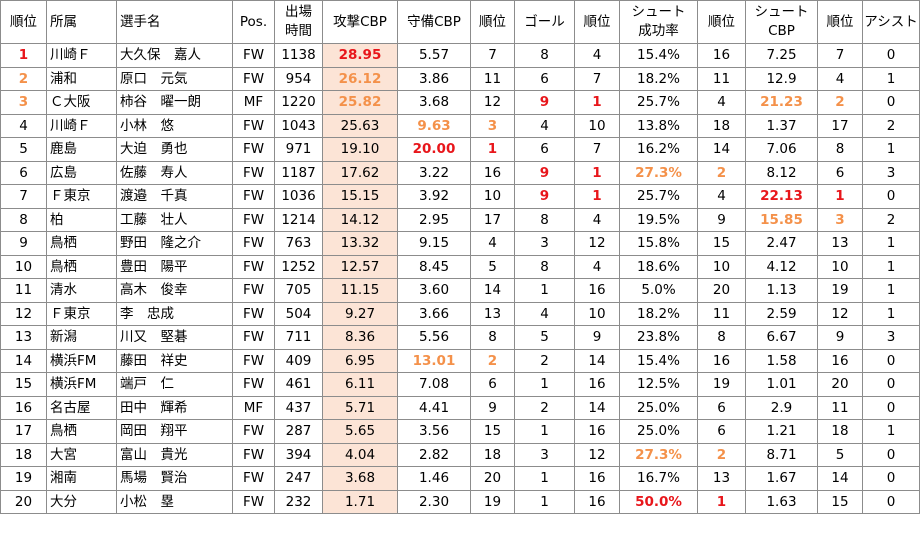 The height and width of the screenshot is (547, 920). Describe the element at coordinates (81, 360) in the screenshot. I see `cell-club: 横浜FM` at that location.